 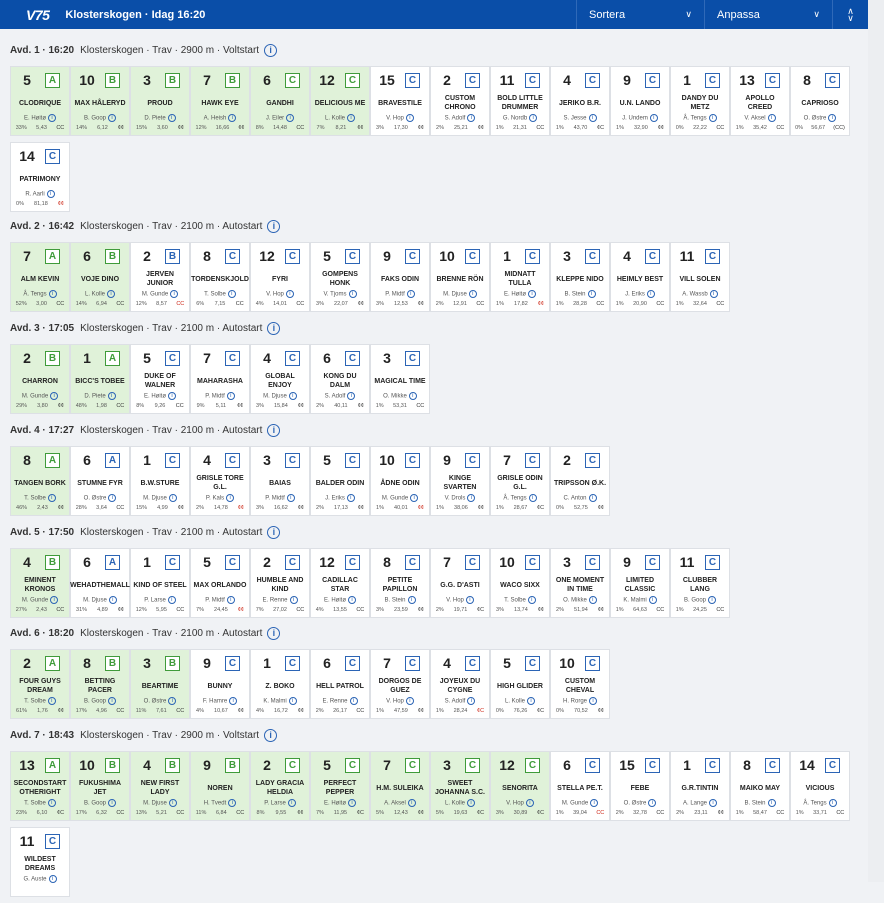 What do you see at coordinates (640, 583) in the screenshot?
I see `horse-card: 9 C LIMITED CLASSIC K. Malmi i 1% 64,63 CC` at bounding box center [640, 583].